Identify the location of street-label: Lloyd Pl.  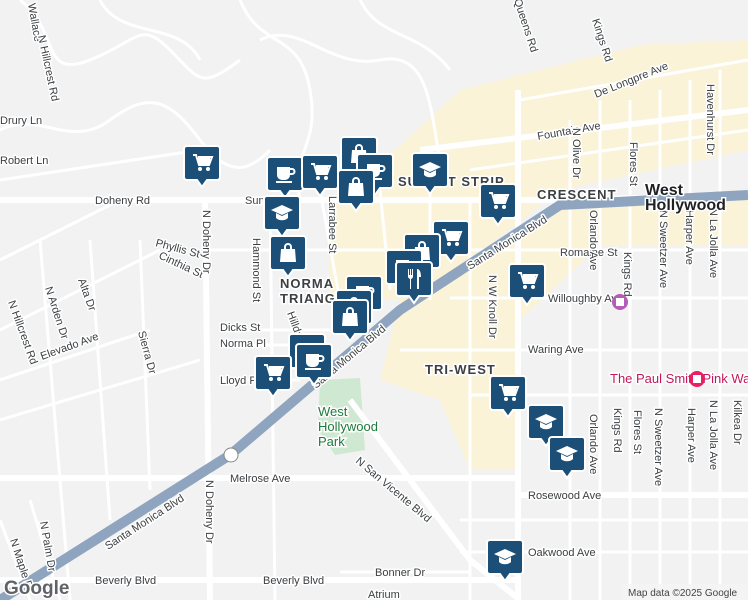
(239, 381).